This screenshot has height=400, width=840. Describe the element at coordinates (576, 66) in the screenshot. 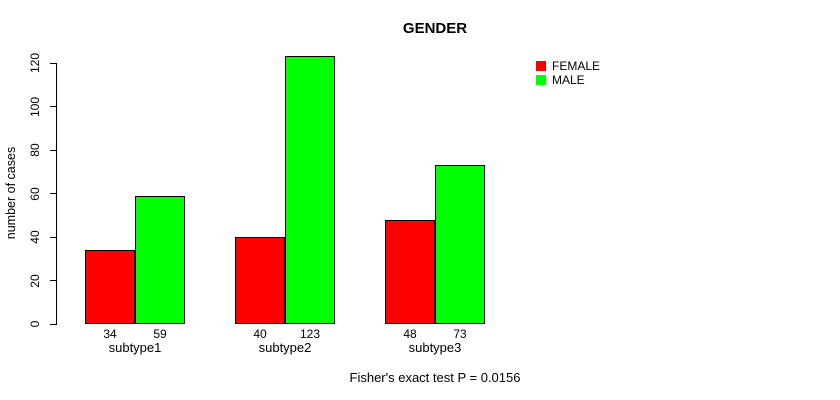

I see `legend-label-female: FEMALE` at that location.